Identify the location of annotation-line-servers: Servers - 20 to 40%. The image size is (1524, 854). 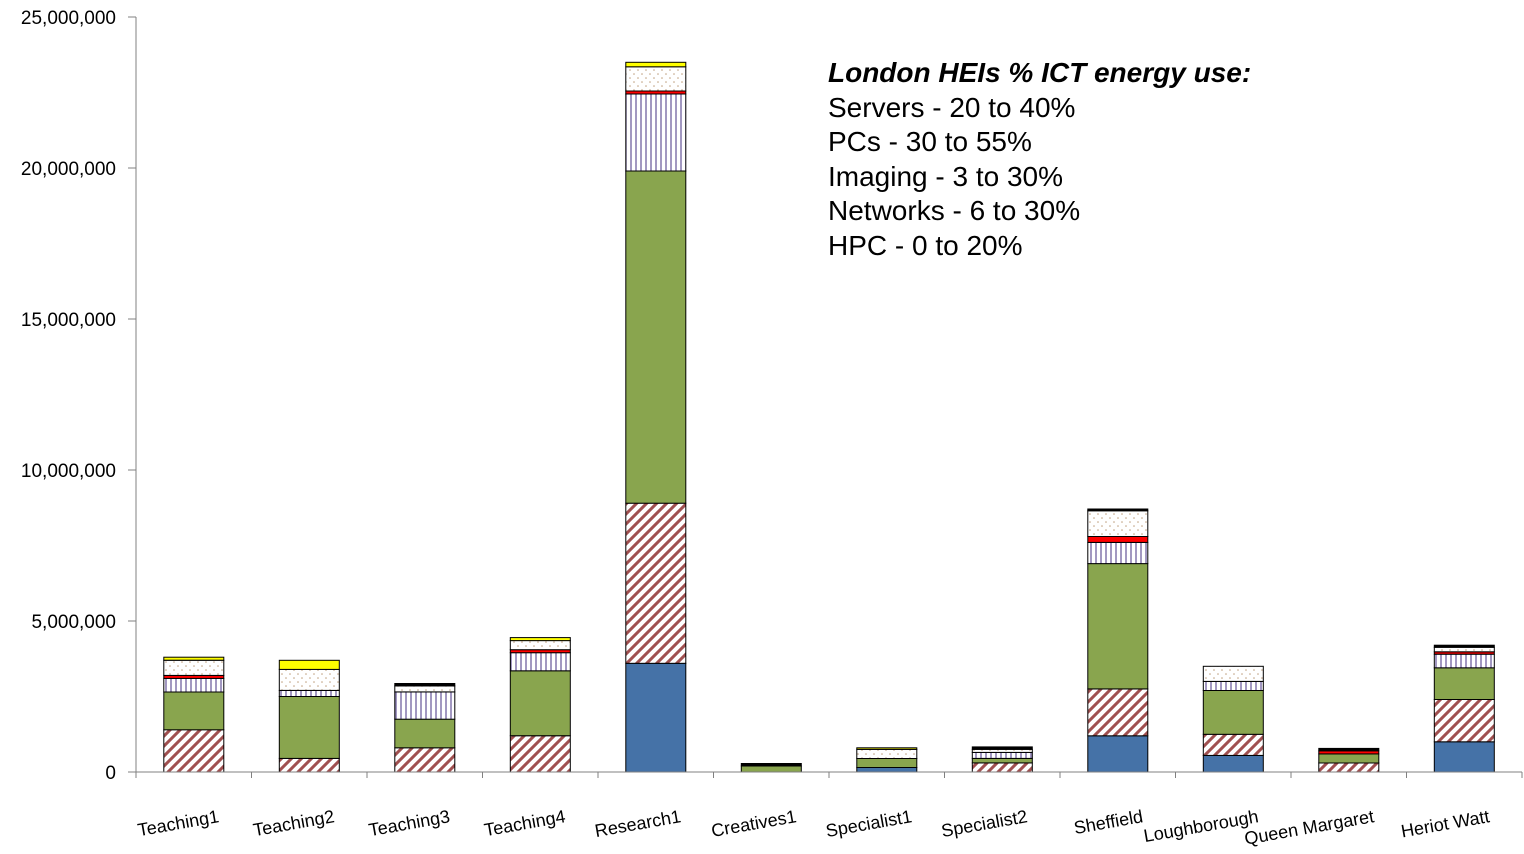
(952, 107).